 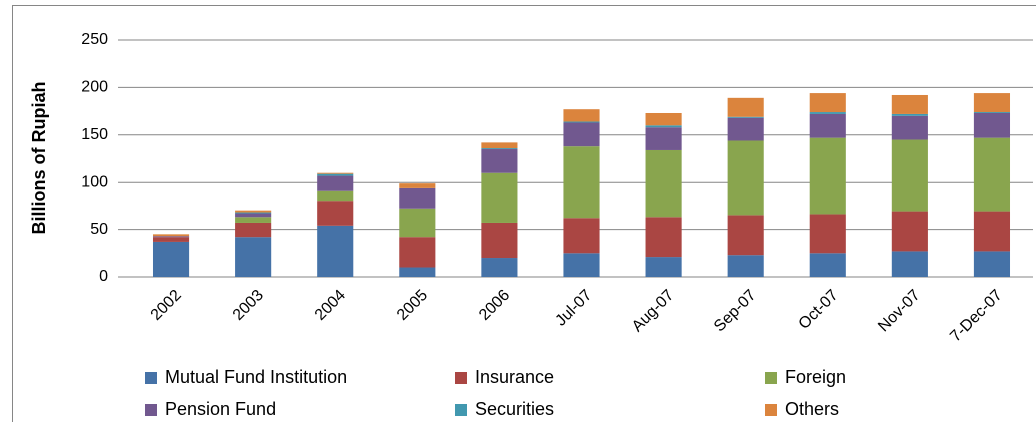 I want to click on legend-label: Securities, so click(x=514, y=409).